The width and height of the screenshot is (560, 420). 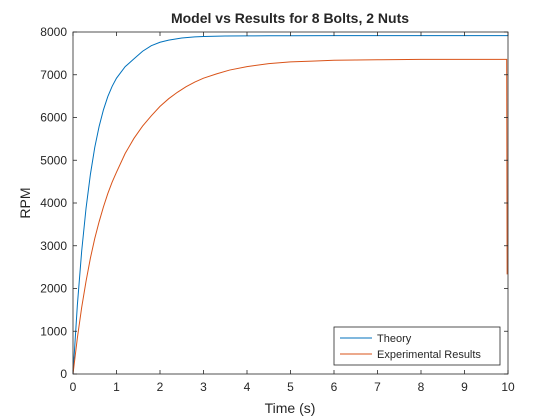 What do you see at coordinates (53, 75) in the screenshot?
I see `y-tick-label: 7000` at bounding box center [53, 75].